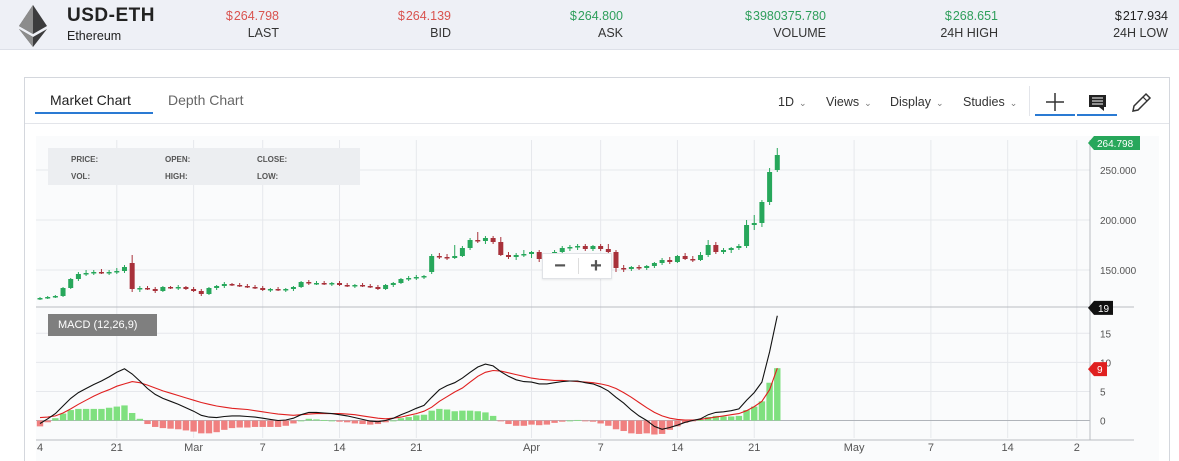 The width and height of the screenshot is (1179, 461). I want to click on crosshair-icon, so click(1055, 102).